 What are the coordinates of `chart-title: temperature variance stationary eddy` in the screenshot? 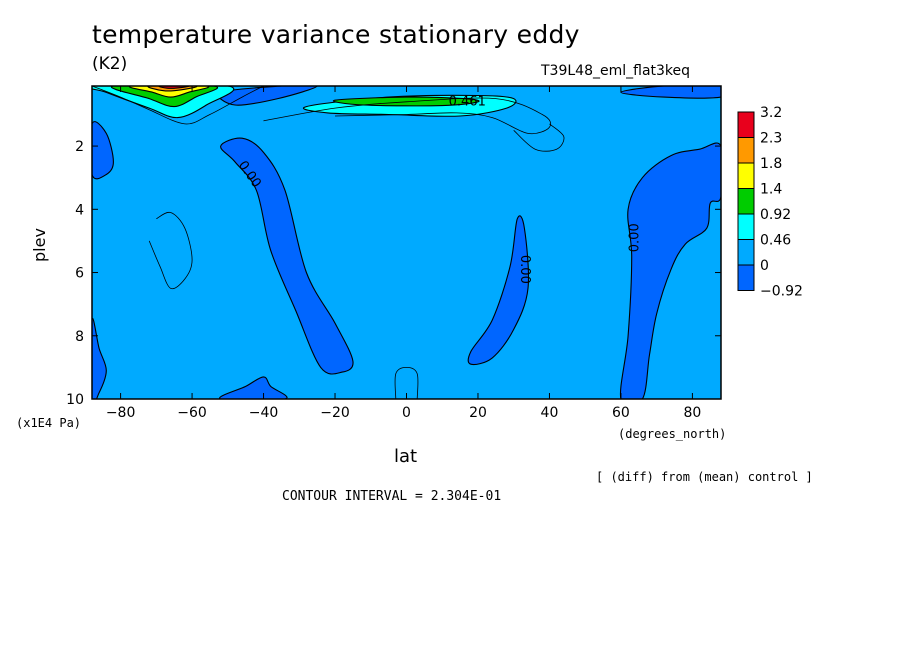 It's located at (336, 34).